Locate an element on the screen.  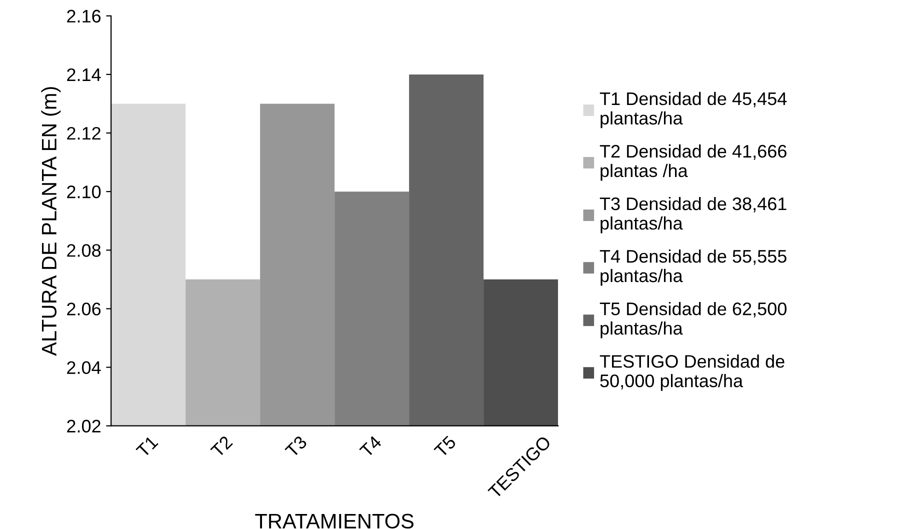
y-tick-label: 2.12 is located at coordinates (83, 133).